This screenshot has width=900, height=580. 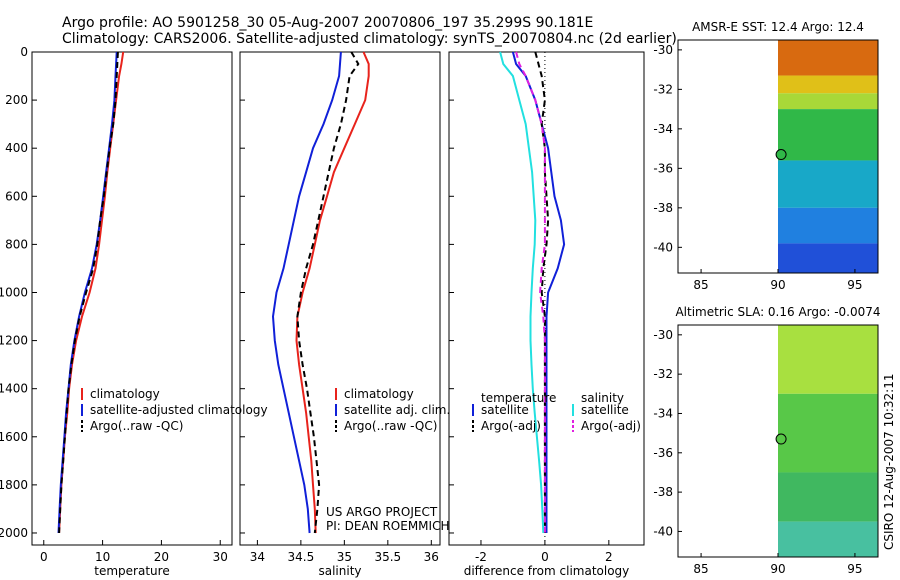 What do you see at coordinates (431, 557) in the screenshot?
I see `salinity-xtick-label: 36` at bounding box center [431, 557].